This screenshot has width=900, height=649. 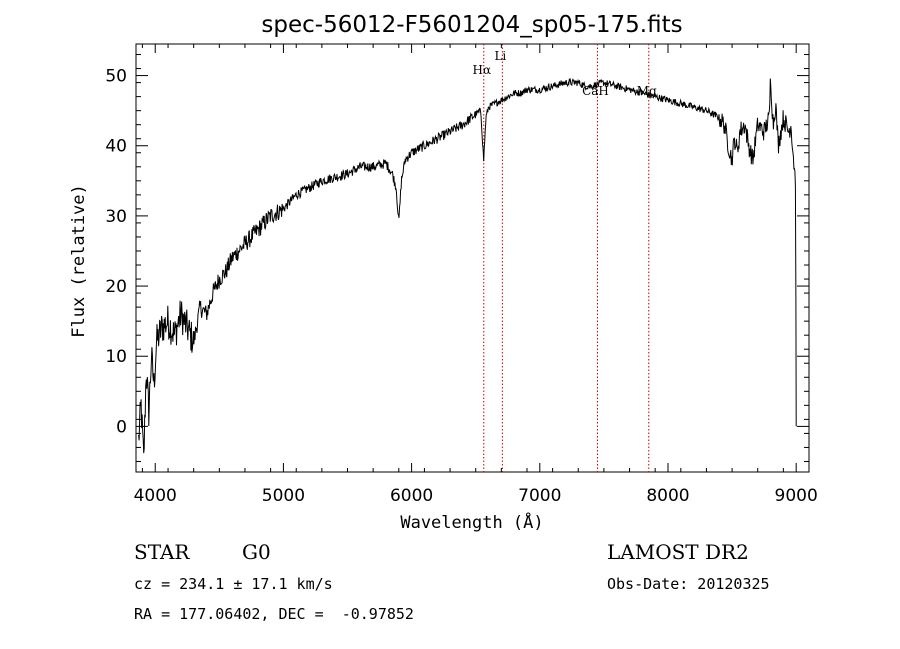 I want to click on x-tick-label: 9000, so click(x=796, y=496).